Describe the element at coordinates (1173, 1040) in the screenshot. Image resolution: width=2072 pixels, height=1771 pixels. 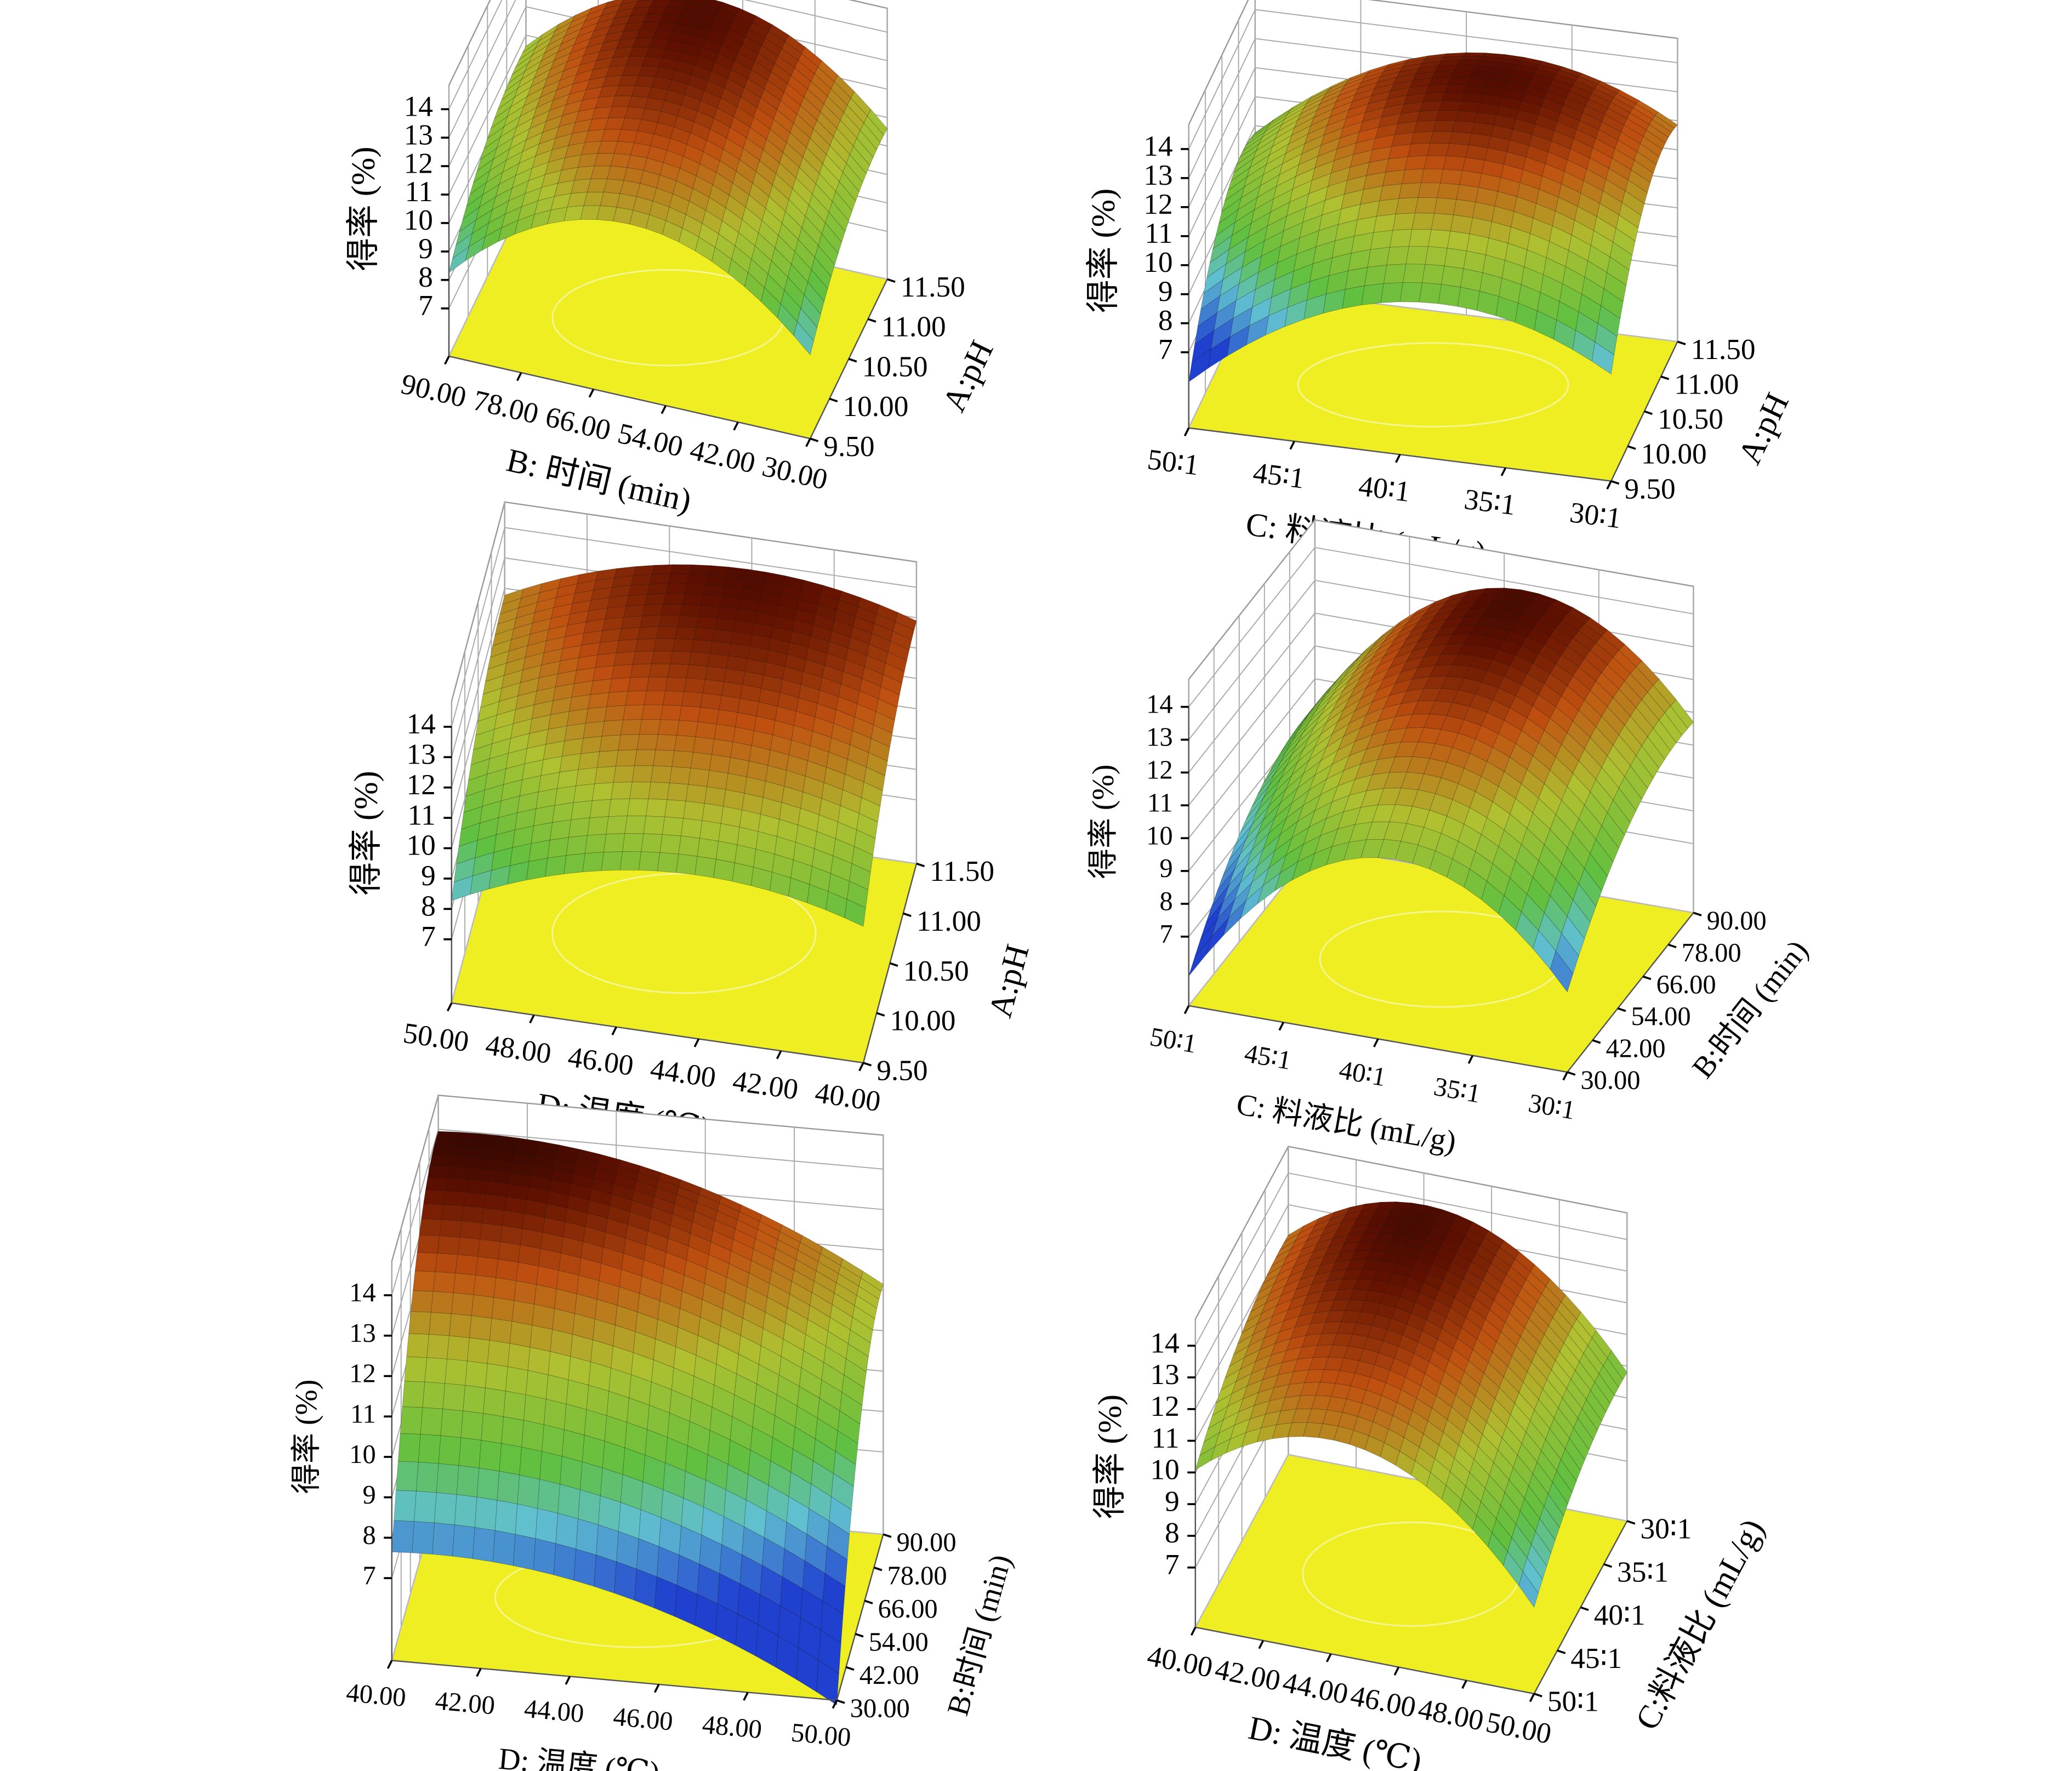
I see `x-tick-label: 50∶1` at that location.